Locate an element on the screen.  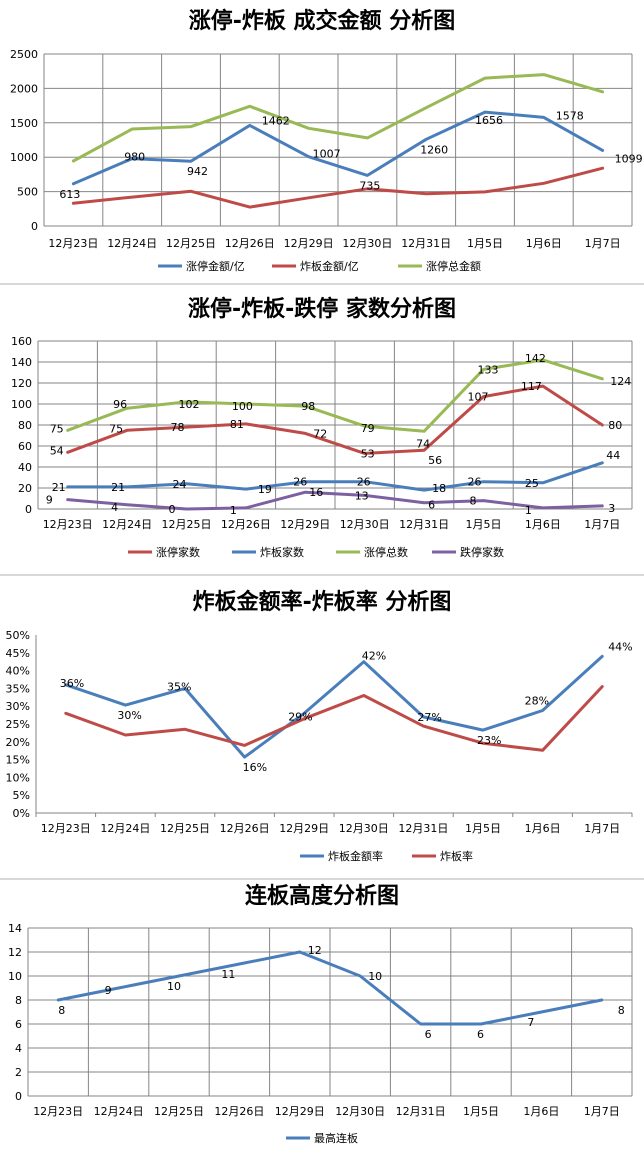
y-tick-label: 40% is located at coordinates (18, 671).